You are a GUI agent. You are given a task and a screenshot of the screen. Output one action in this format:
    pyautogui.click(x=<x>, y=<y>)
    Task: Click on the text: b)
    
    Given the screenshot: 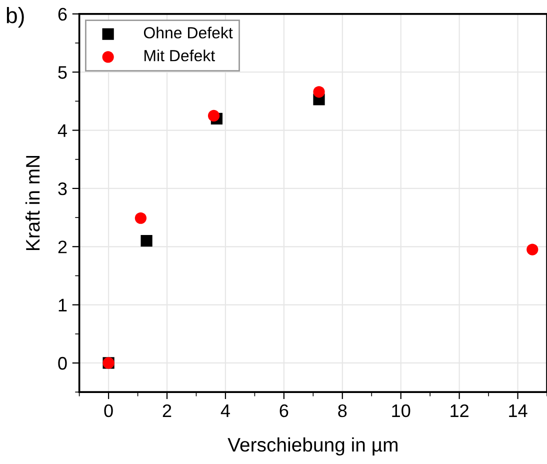 What is the action you would take?
    pyautogui.click(x=15, y=17)
    